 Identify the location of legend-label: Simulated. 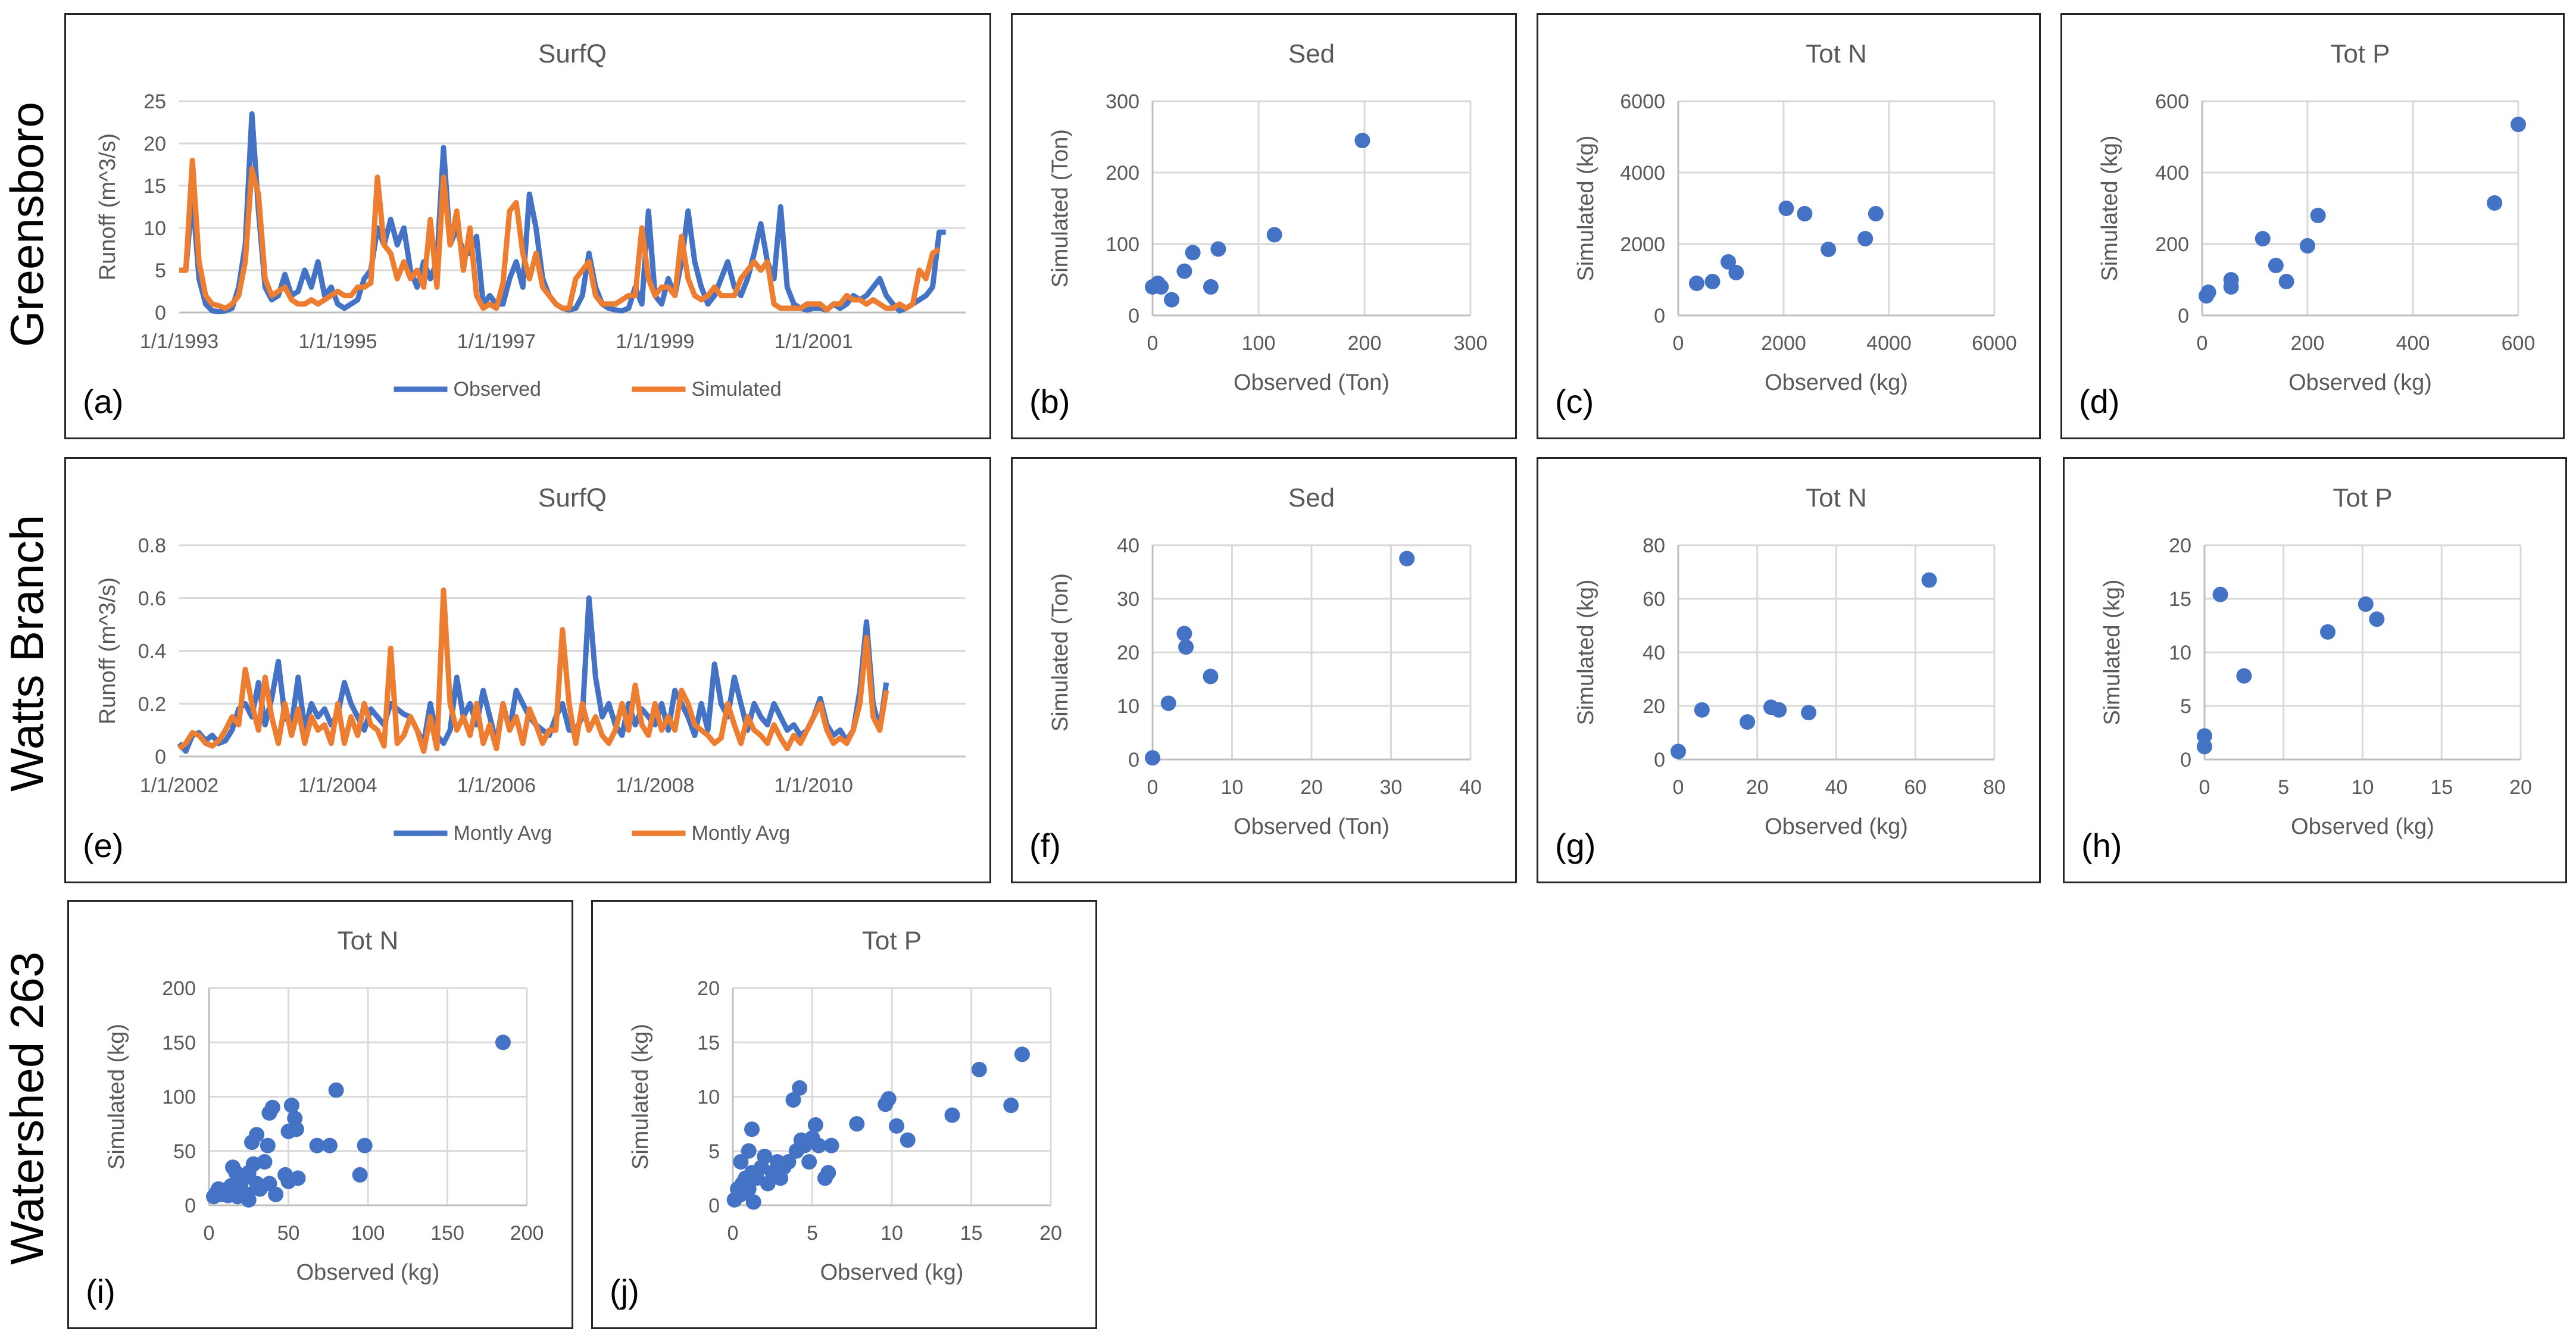
(737, 390).